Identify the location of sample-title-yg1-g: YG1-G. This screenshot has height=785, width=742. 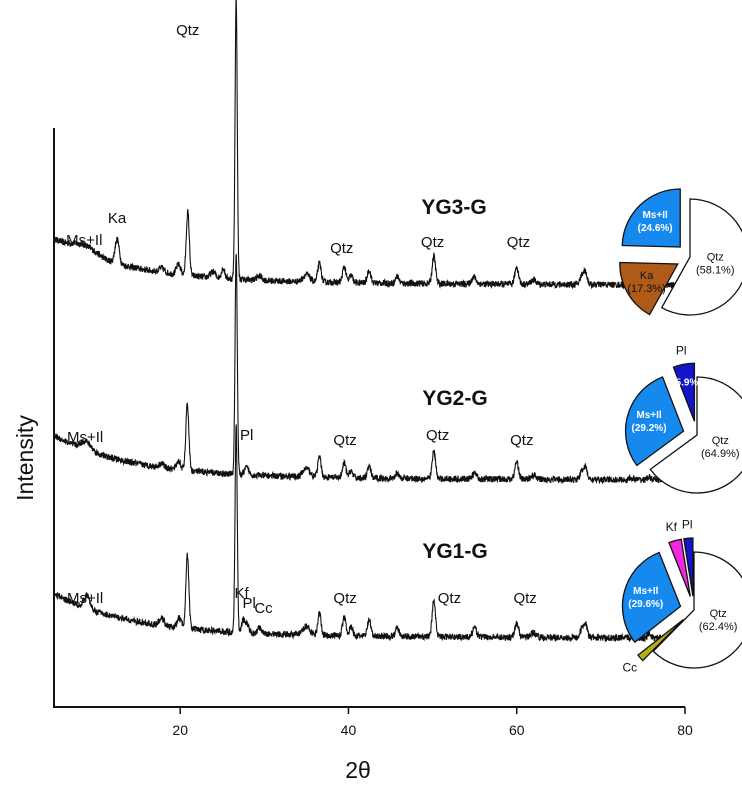
(454, 551).